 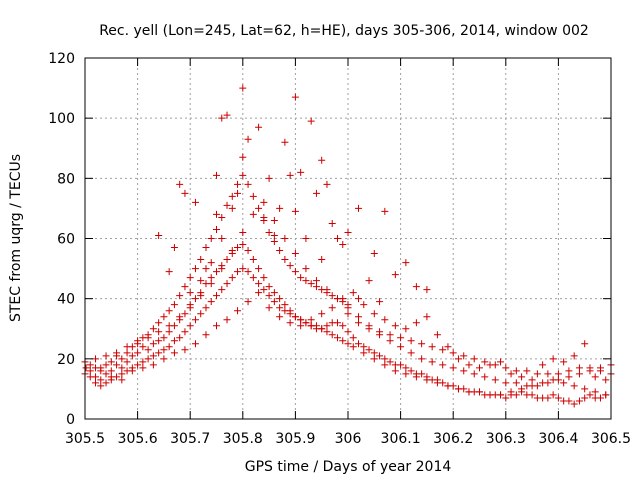 I want to click on x-tick-label: 305.6, so click(x=138, y=439).